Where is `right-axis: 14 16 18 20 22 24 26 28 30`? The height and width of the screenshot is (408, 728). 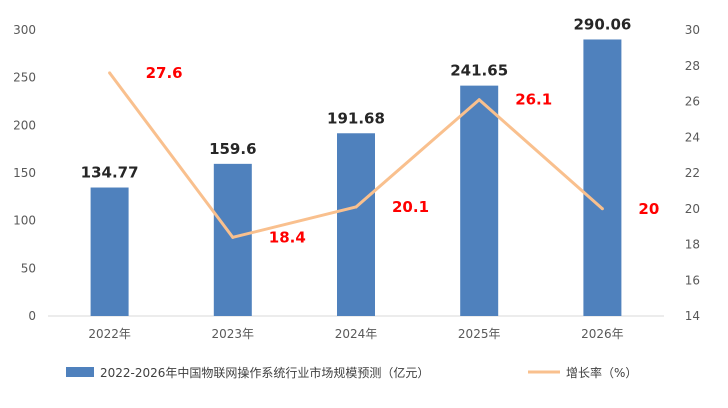 right-axis: 14 16 18 20 22 24 26 28 30 is located at coordinates (692, 173).